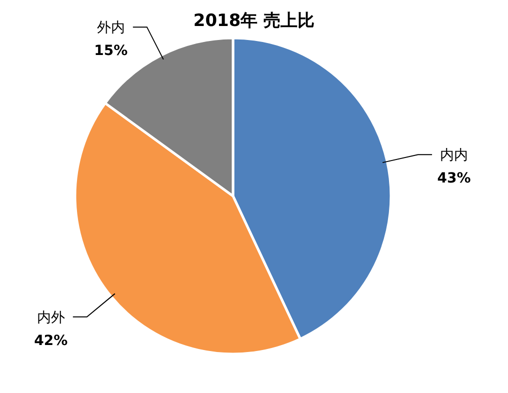 The height and width of the screenshot is (393, 508). I want to click on slice-label: 外内, so click(110, 28).